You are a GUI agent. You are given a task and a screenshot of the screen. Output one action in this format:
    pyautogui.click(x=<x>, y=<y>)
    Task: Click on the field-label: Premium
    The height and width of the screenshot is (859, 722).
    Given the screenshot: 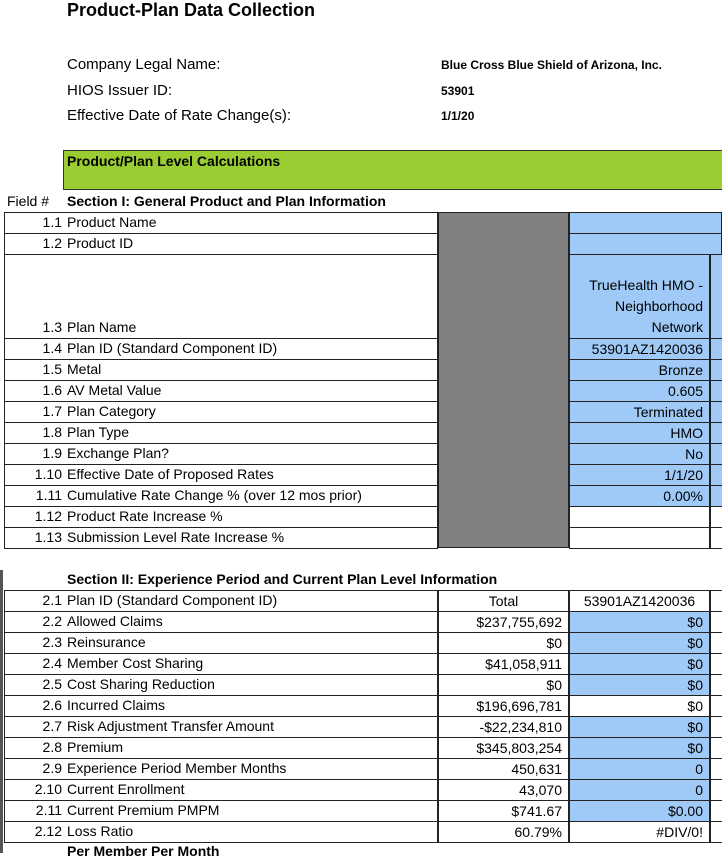 What is the action you would take?
    pyautogui.click(x=95, y=747)
    